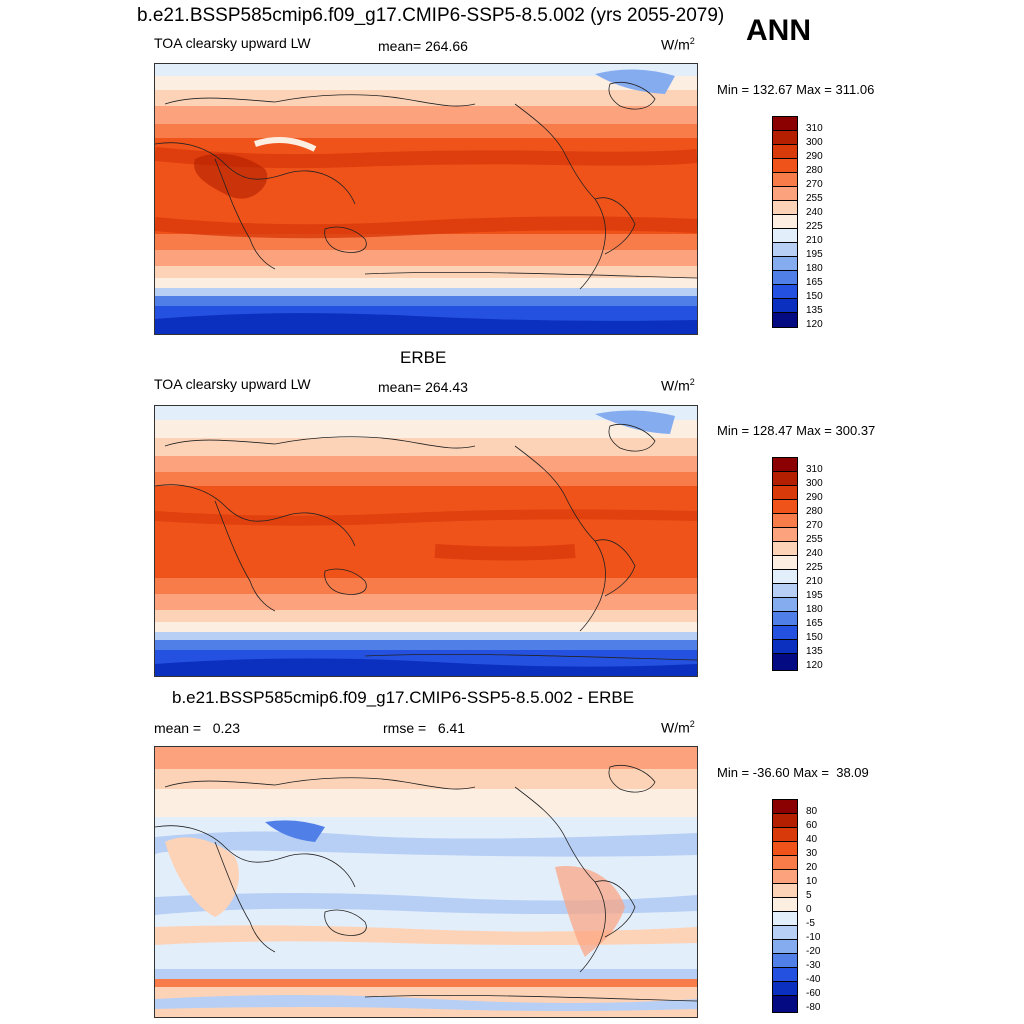 Image resolution: width=1024 pixels, height=1024 pixels. I want to click on panel1-map-plot, so click(426, 199).